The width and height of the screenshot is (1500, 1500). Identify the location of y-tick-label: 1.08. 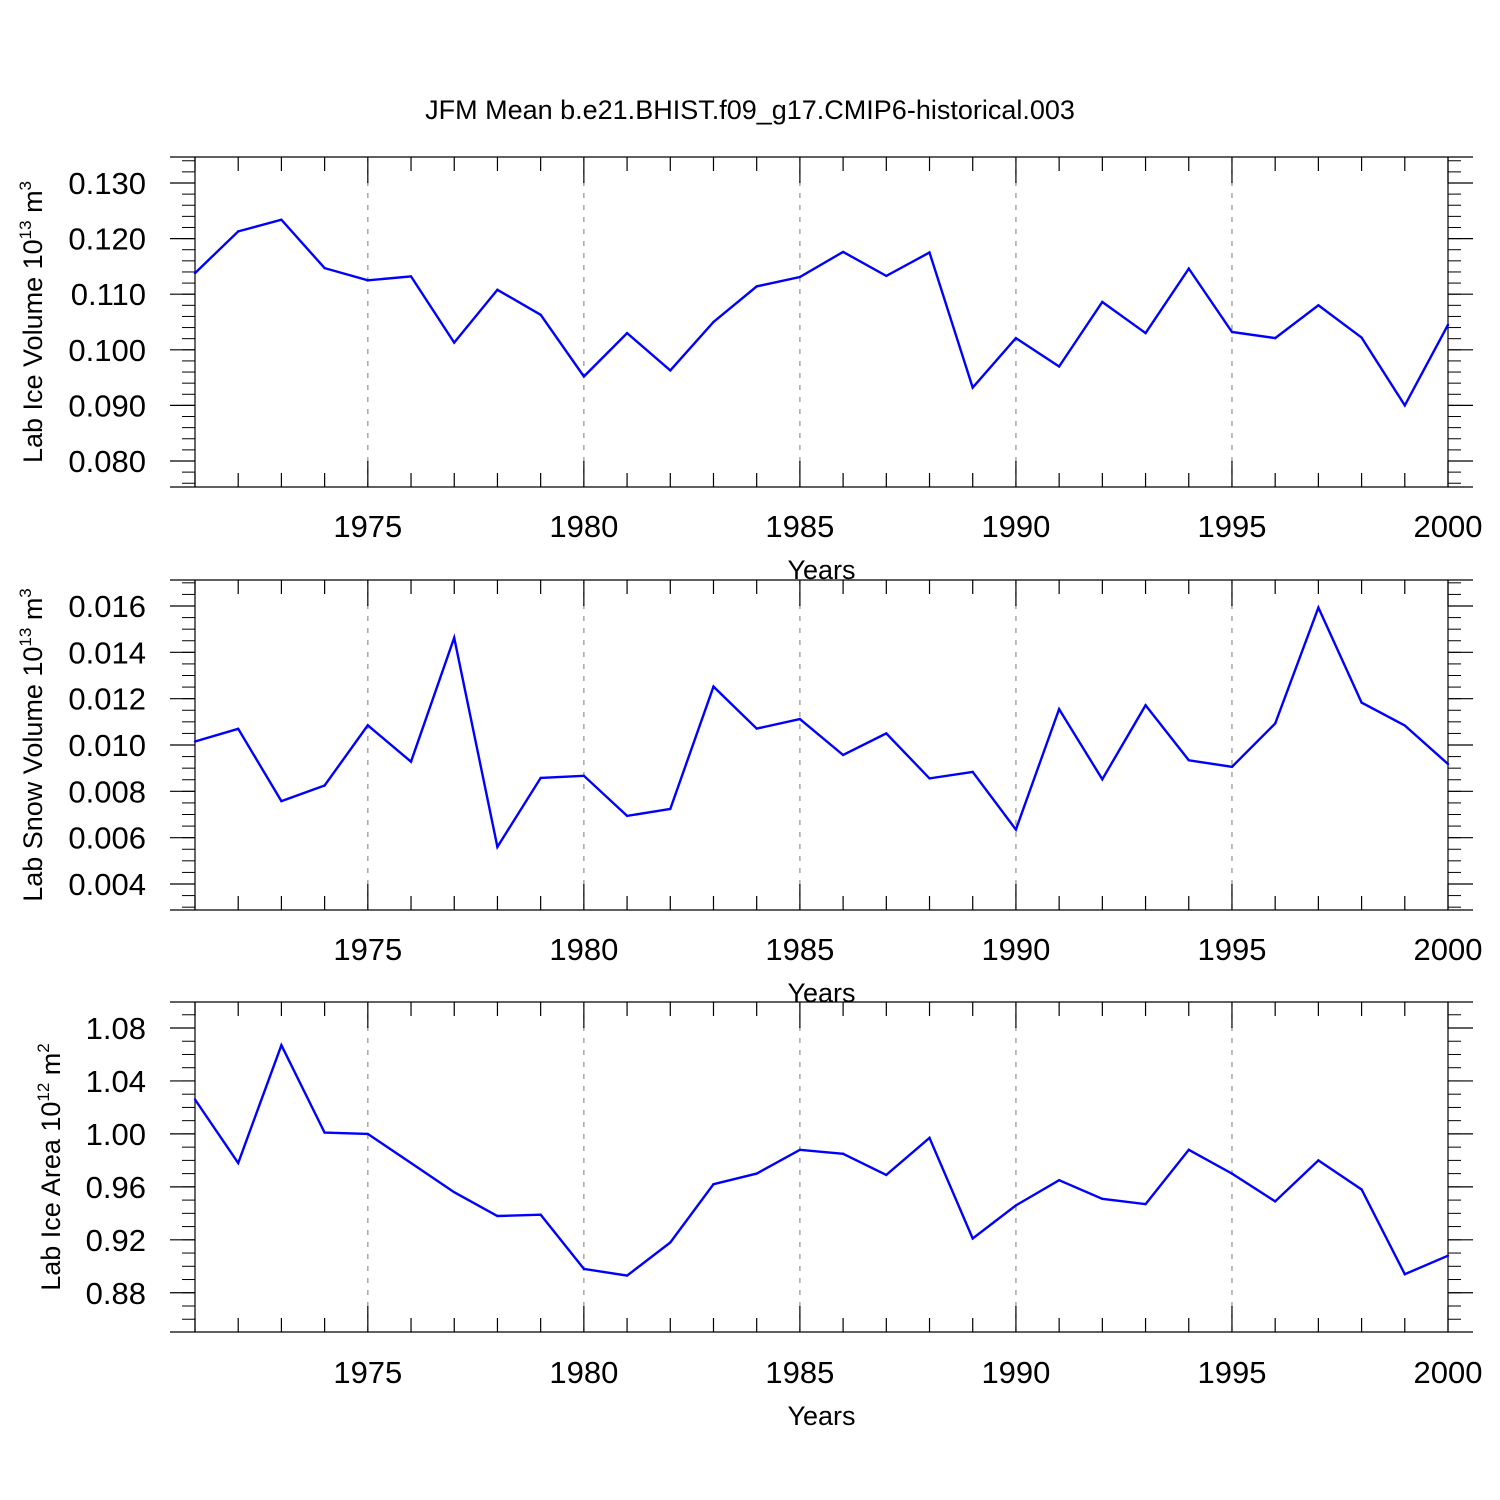
(116, 1028).